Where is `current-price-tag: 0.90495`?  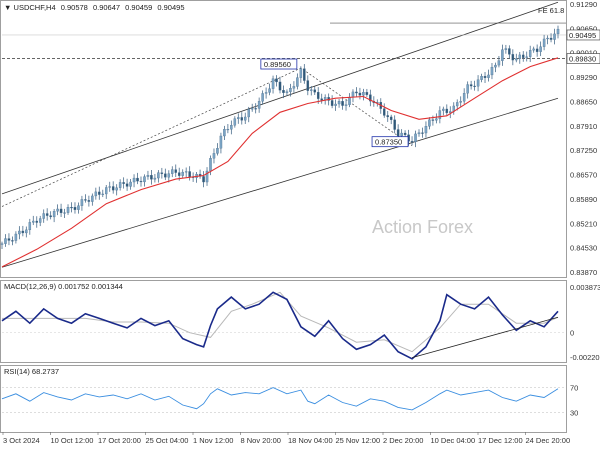 current-price-tag: 0.90495 is located at coordinates (582, 35).